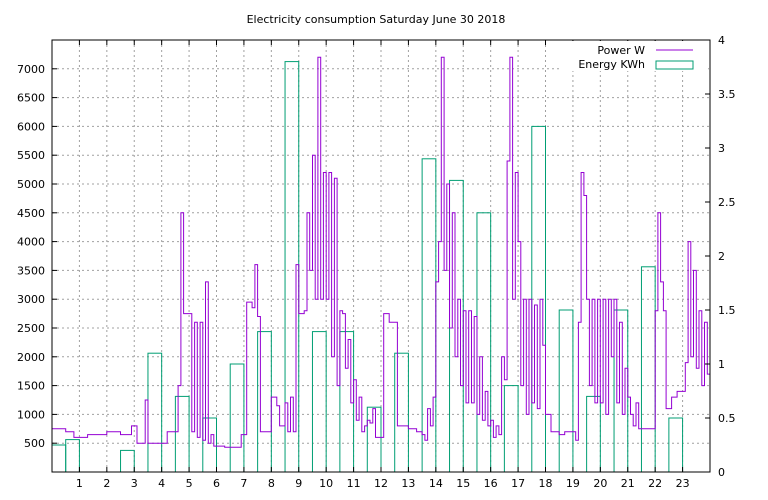 The height and width of the screenshot is (500, 768). I want to click on x-tick-label: 17, so click(518, 483).